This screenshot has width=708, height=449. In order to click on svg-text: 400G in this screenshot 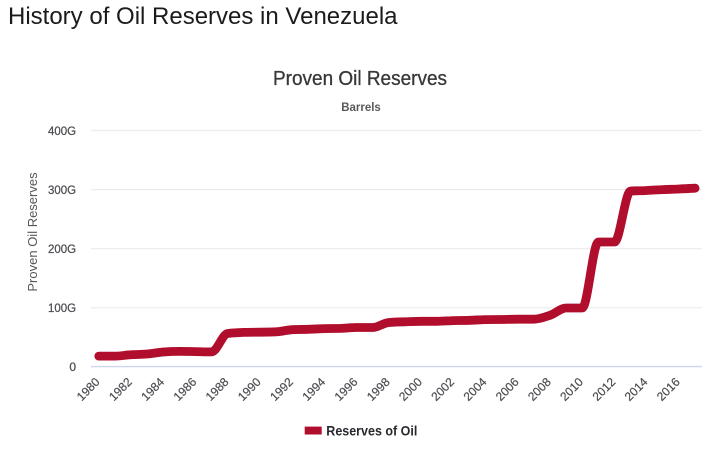, I will do `click(62, 131)`.